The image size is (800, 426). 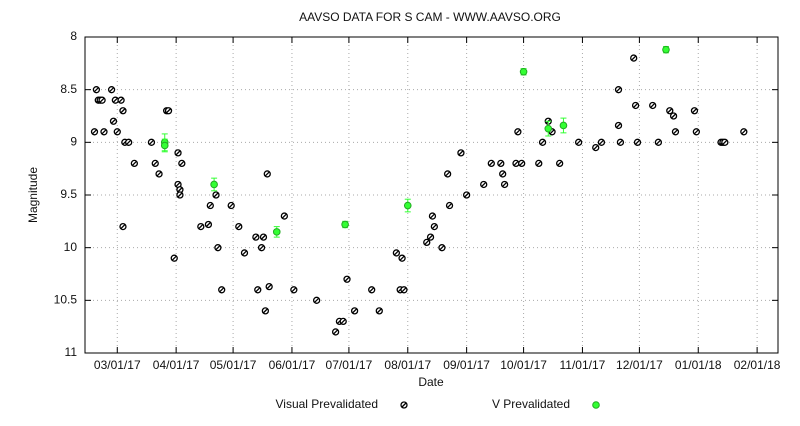 What do you see at coordinates (466, 365) in the screenshot?
I see `x-tick-label: 09/01/17` at bounding box center [466, 365].